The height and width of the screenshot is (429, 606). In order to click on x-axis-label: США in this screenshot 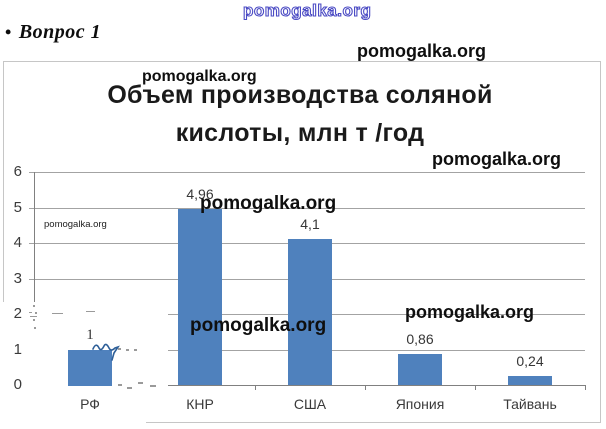, I will do `click(310, 404)`.